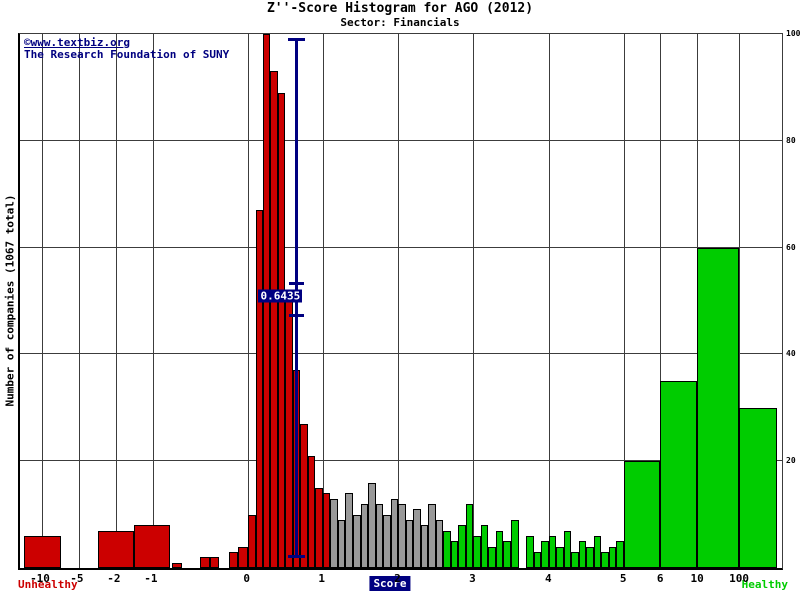 The height and width of the screenshot is (600, 800). Describe the element at coordinates (660, 578) in the screenshot. I see `x-axis-tick-label: 6` at that location.